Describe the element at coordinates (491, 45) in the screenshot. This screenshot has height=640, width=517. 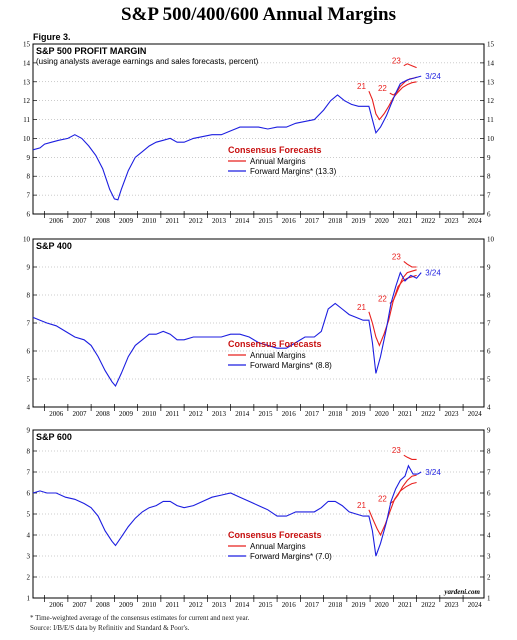
I see `y-tick-label-right: 15` at that location.